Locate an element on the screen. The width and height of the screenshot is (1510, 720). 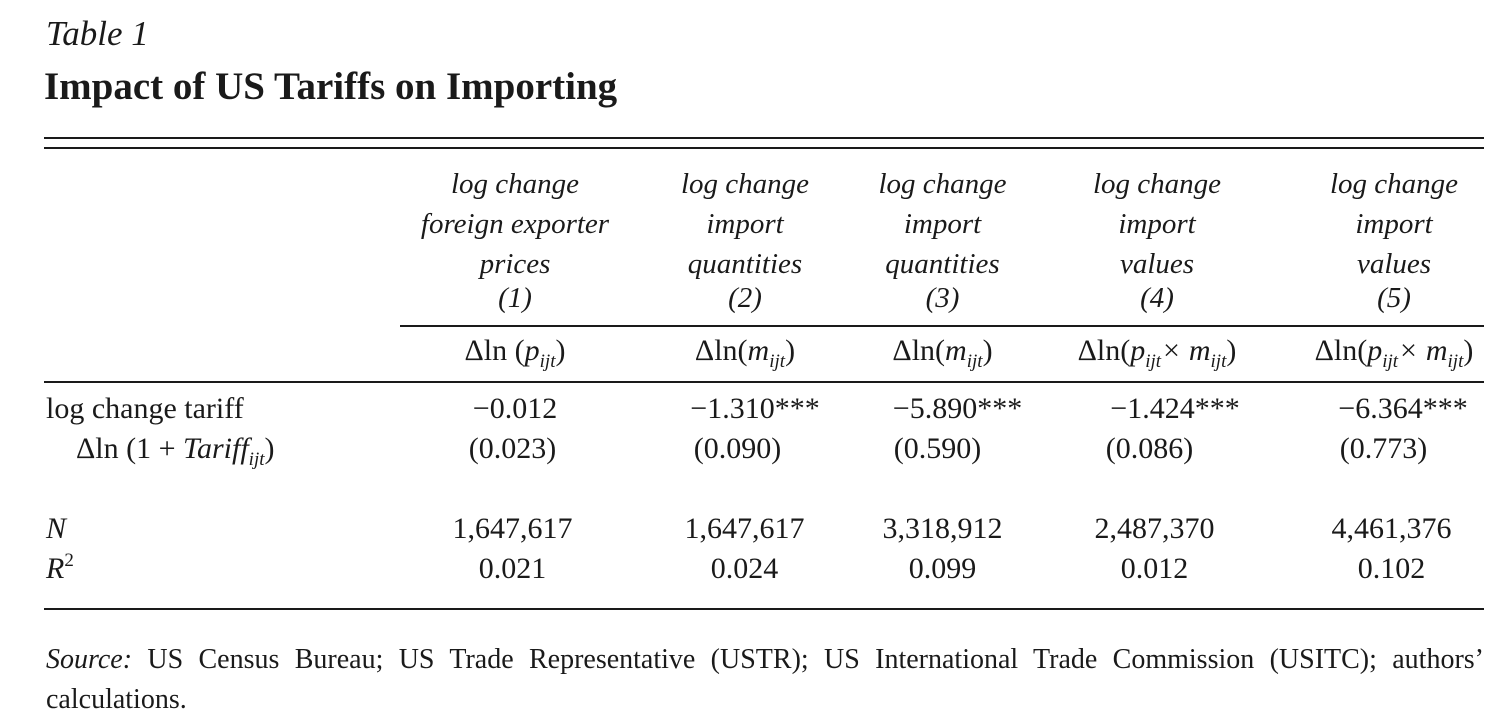
std-error-cell: (0.773) is located at coordinates (1383, 448).